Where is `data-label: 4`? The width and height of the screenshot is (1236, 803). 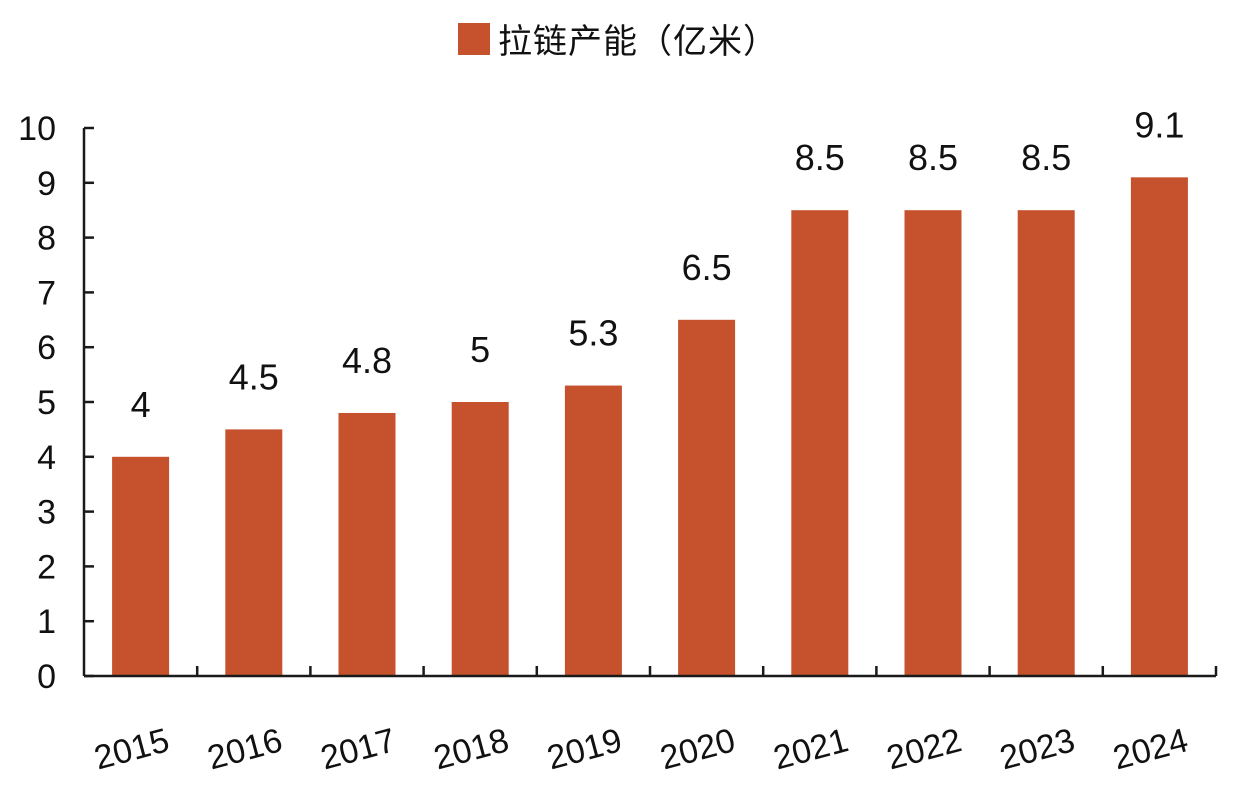
data-label: 4 is located at coordinates (141, 404).